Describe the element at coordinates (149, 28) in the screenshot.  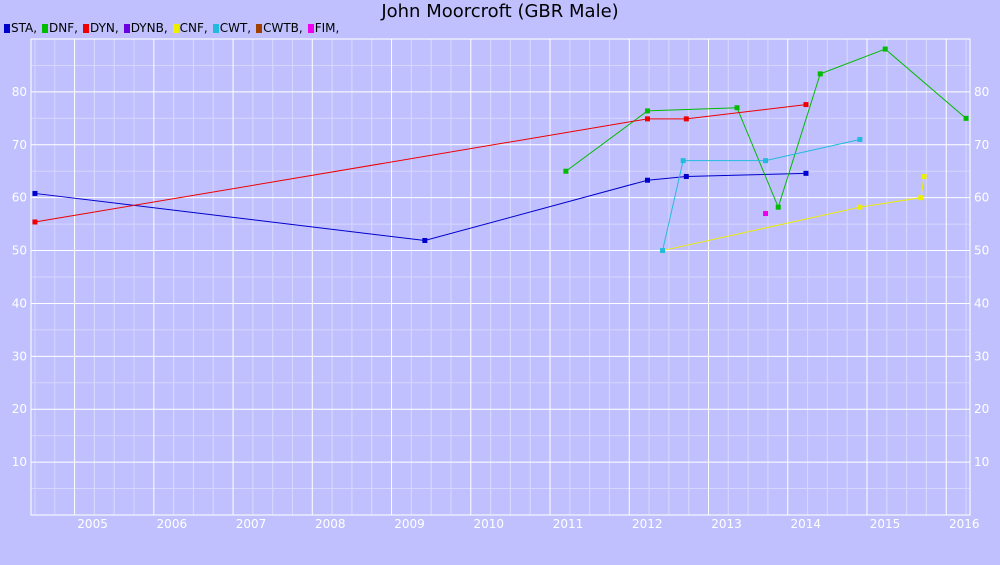
I see `legend-label: DYNB,` at that location.